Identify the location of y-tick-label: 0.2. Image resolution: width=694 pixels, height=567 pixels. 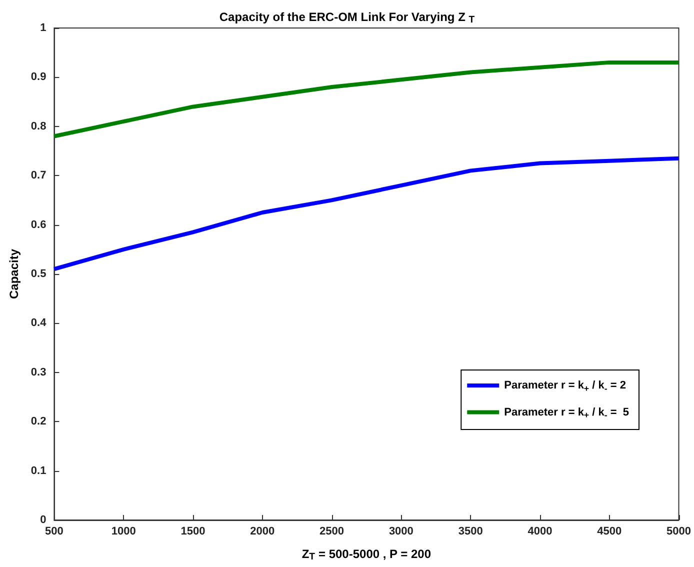
(38, 422).